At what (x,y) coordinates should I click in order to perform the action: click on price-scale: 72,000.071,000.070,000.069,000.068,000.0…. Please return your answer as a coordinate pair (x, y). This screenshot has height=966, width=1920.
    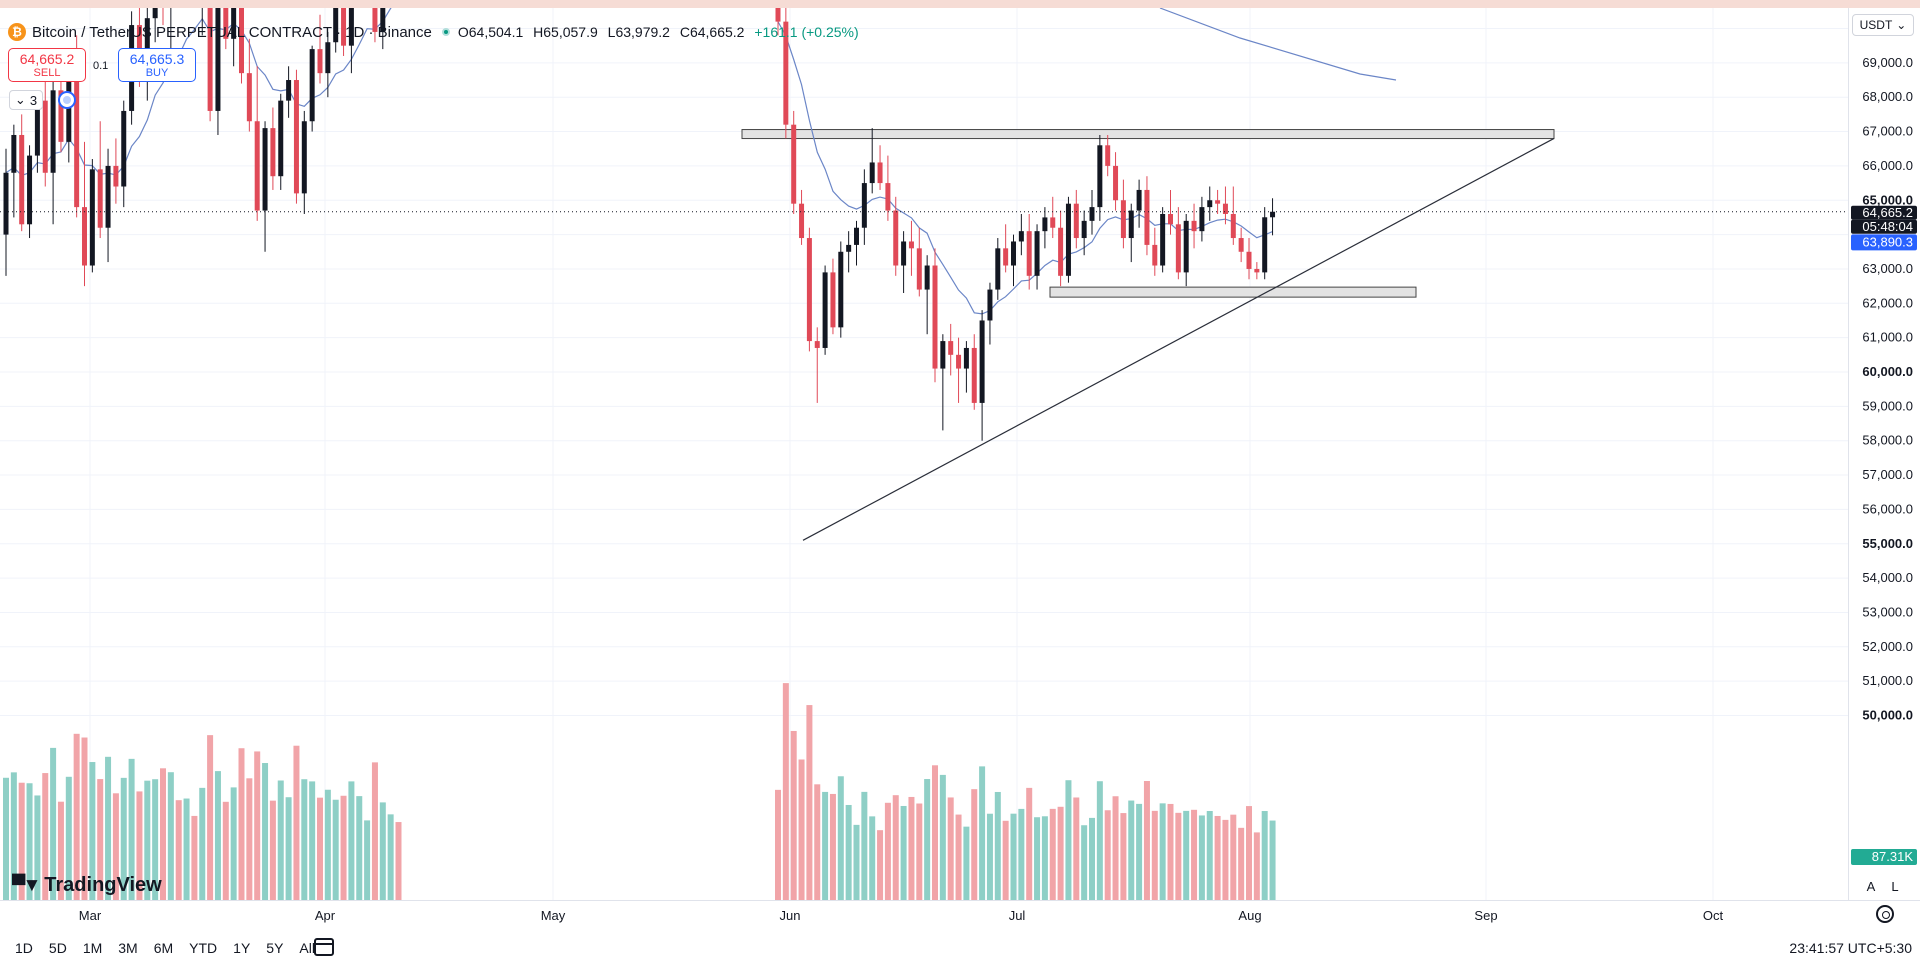
    Looking at the image, I should click on (1884, 454).